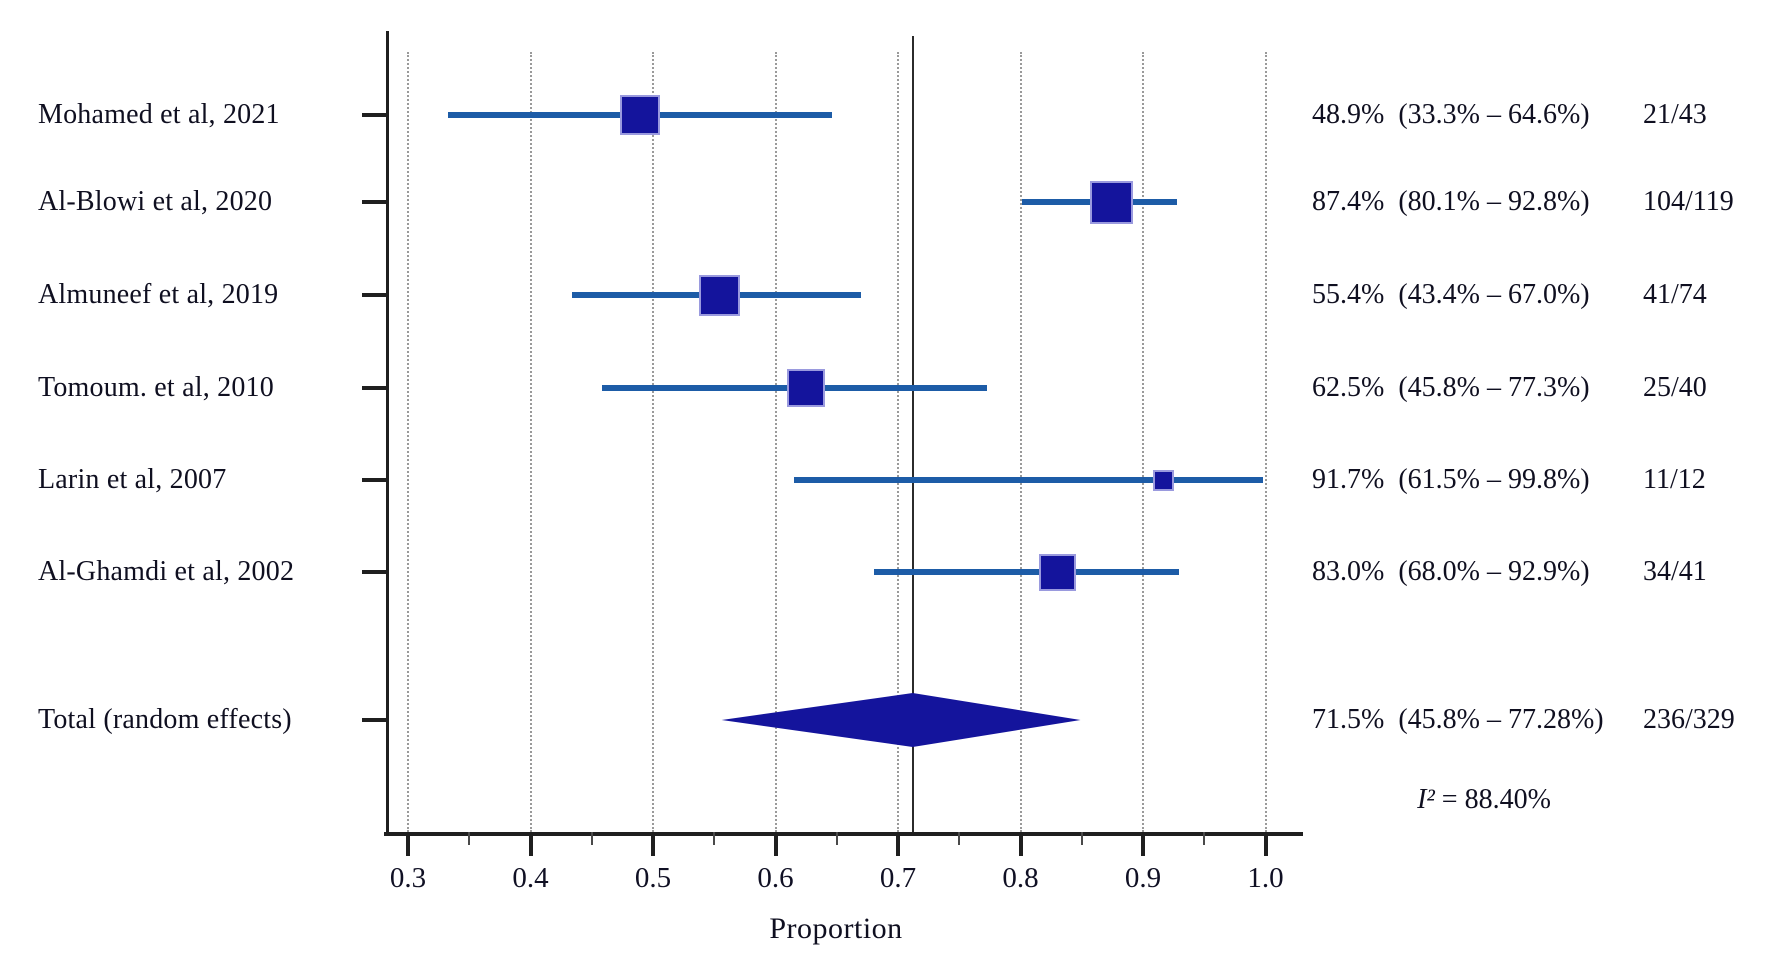 This screenshot has height=976, width=1789. I want to click on y-axis-frame, so click(387, 433).